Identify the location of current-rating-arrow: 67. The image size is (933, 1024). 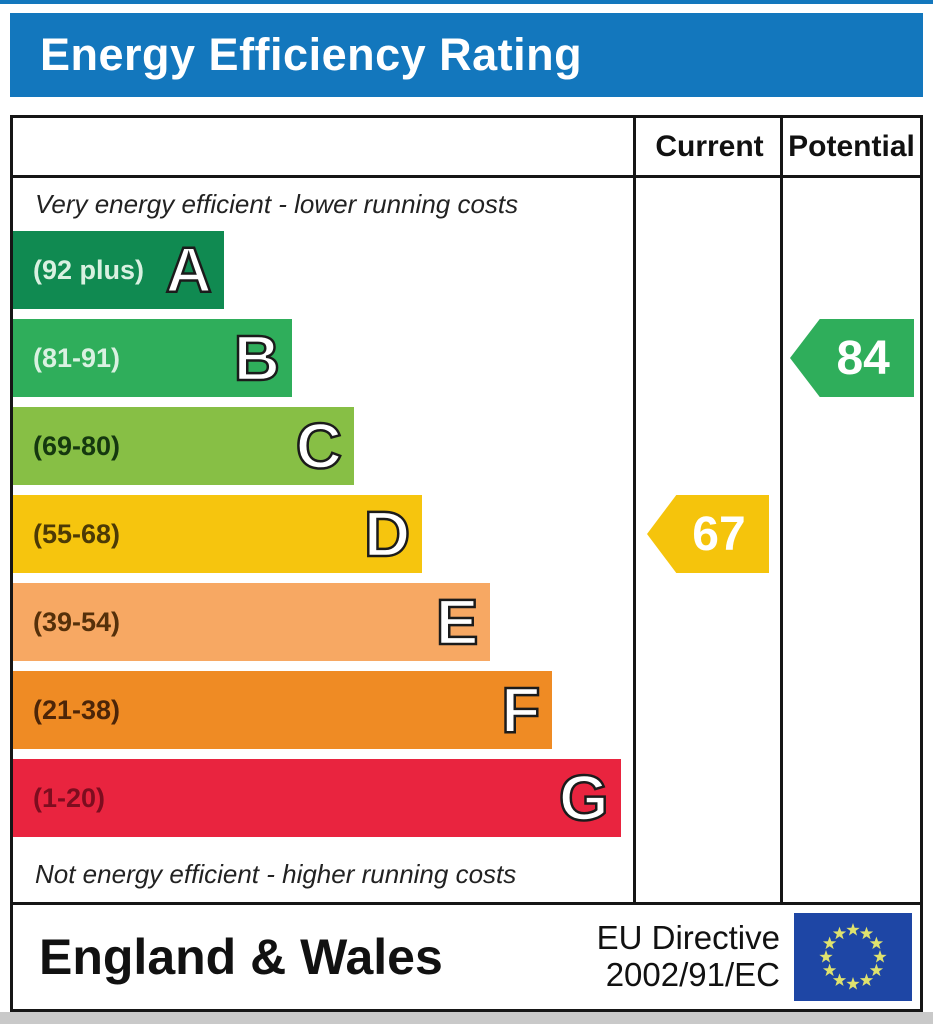
(708, 534).